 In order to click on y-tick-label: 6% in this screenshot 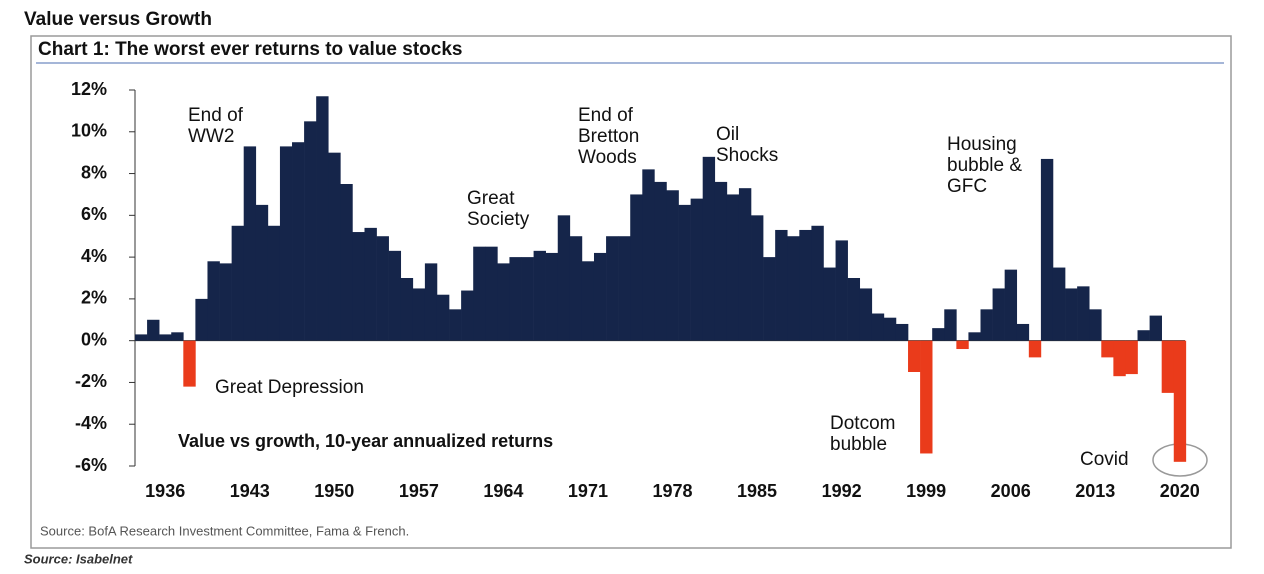, I will do `click(94, 214)`.